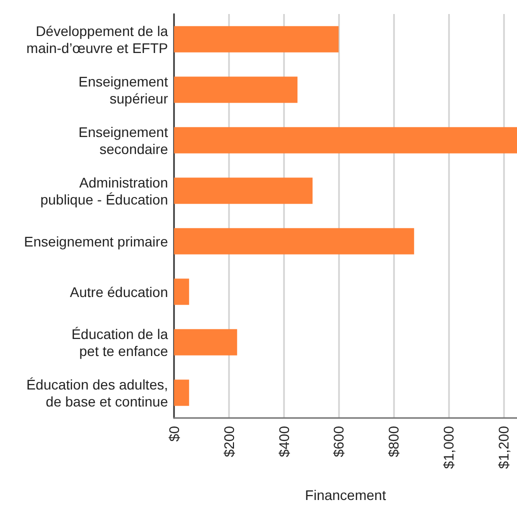 This screenshot has height=510, width=517. Describe the element at coordinates (119, 342) in the screenshot. I see `y-tick-label: Éducation de la pet te enfance` at that location.